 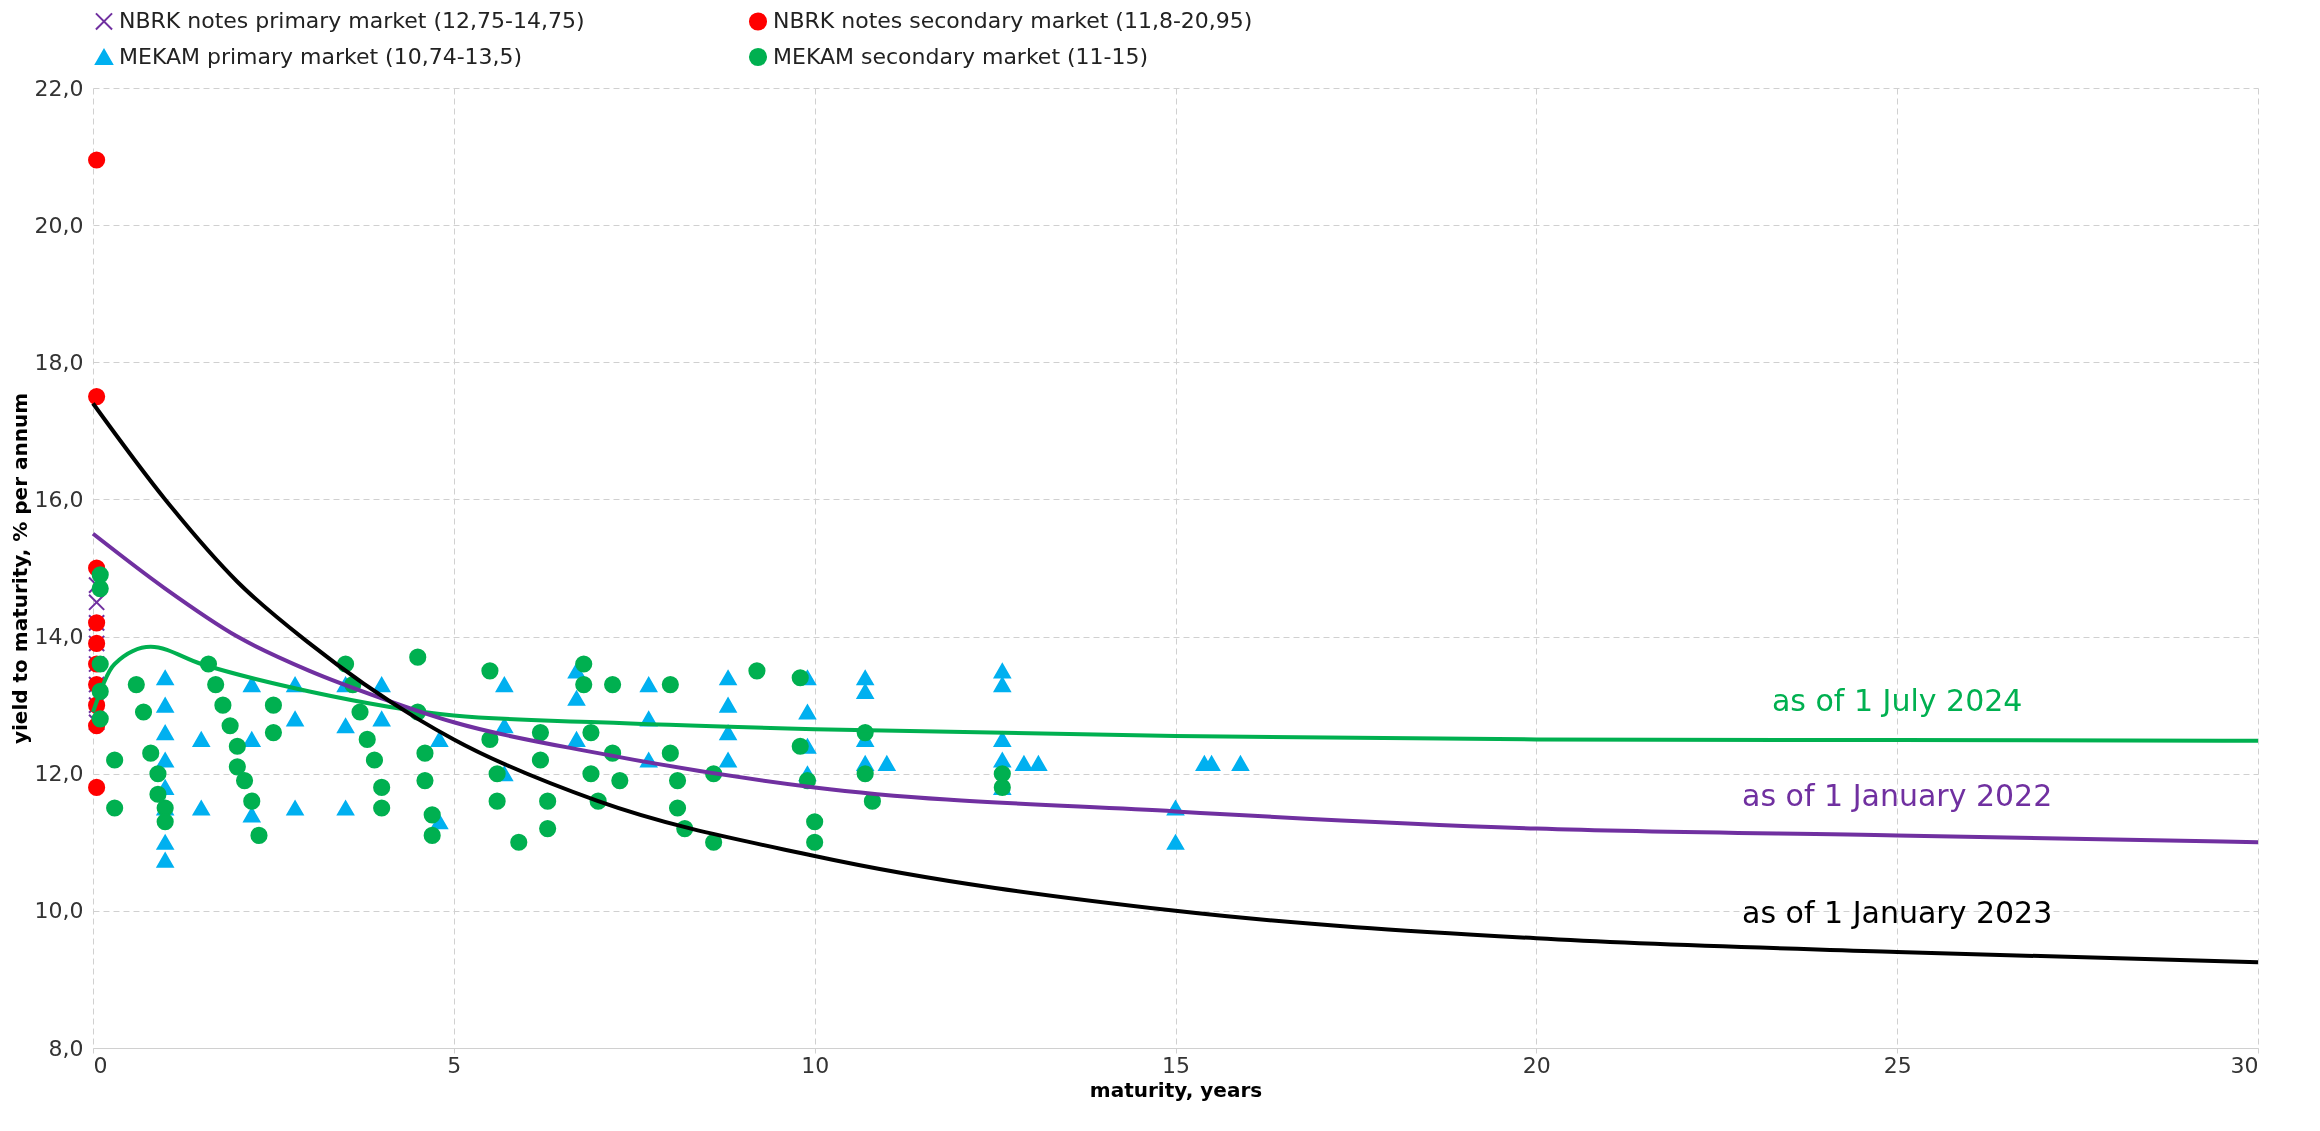 What do you see at coordinates (1013, 21) in the screenshot?
I see `legend-label: NBRK notes secondary market (11,8-20,95)` at bounding box center [1013, 21].